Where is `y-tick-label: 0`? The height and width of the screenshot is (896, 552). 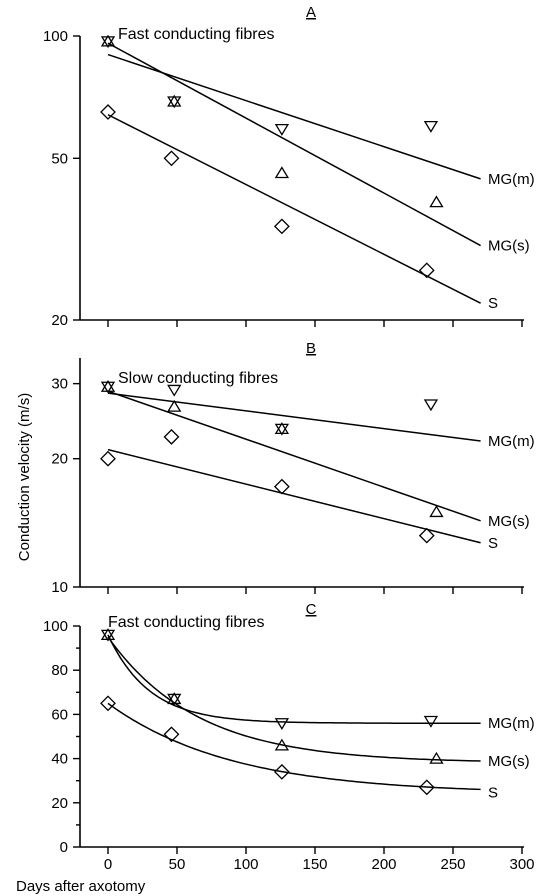
y-tick-label: 0 is located at coordinates (64, 847).